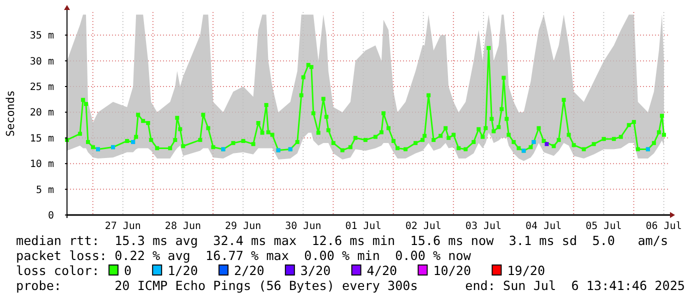  Describe the element at coordinates (217, 285) in the screenshot. I see `text: probe: 20 ICMP Echo Pings (56 Bytes) every 300s` at that location.